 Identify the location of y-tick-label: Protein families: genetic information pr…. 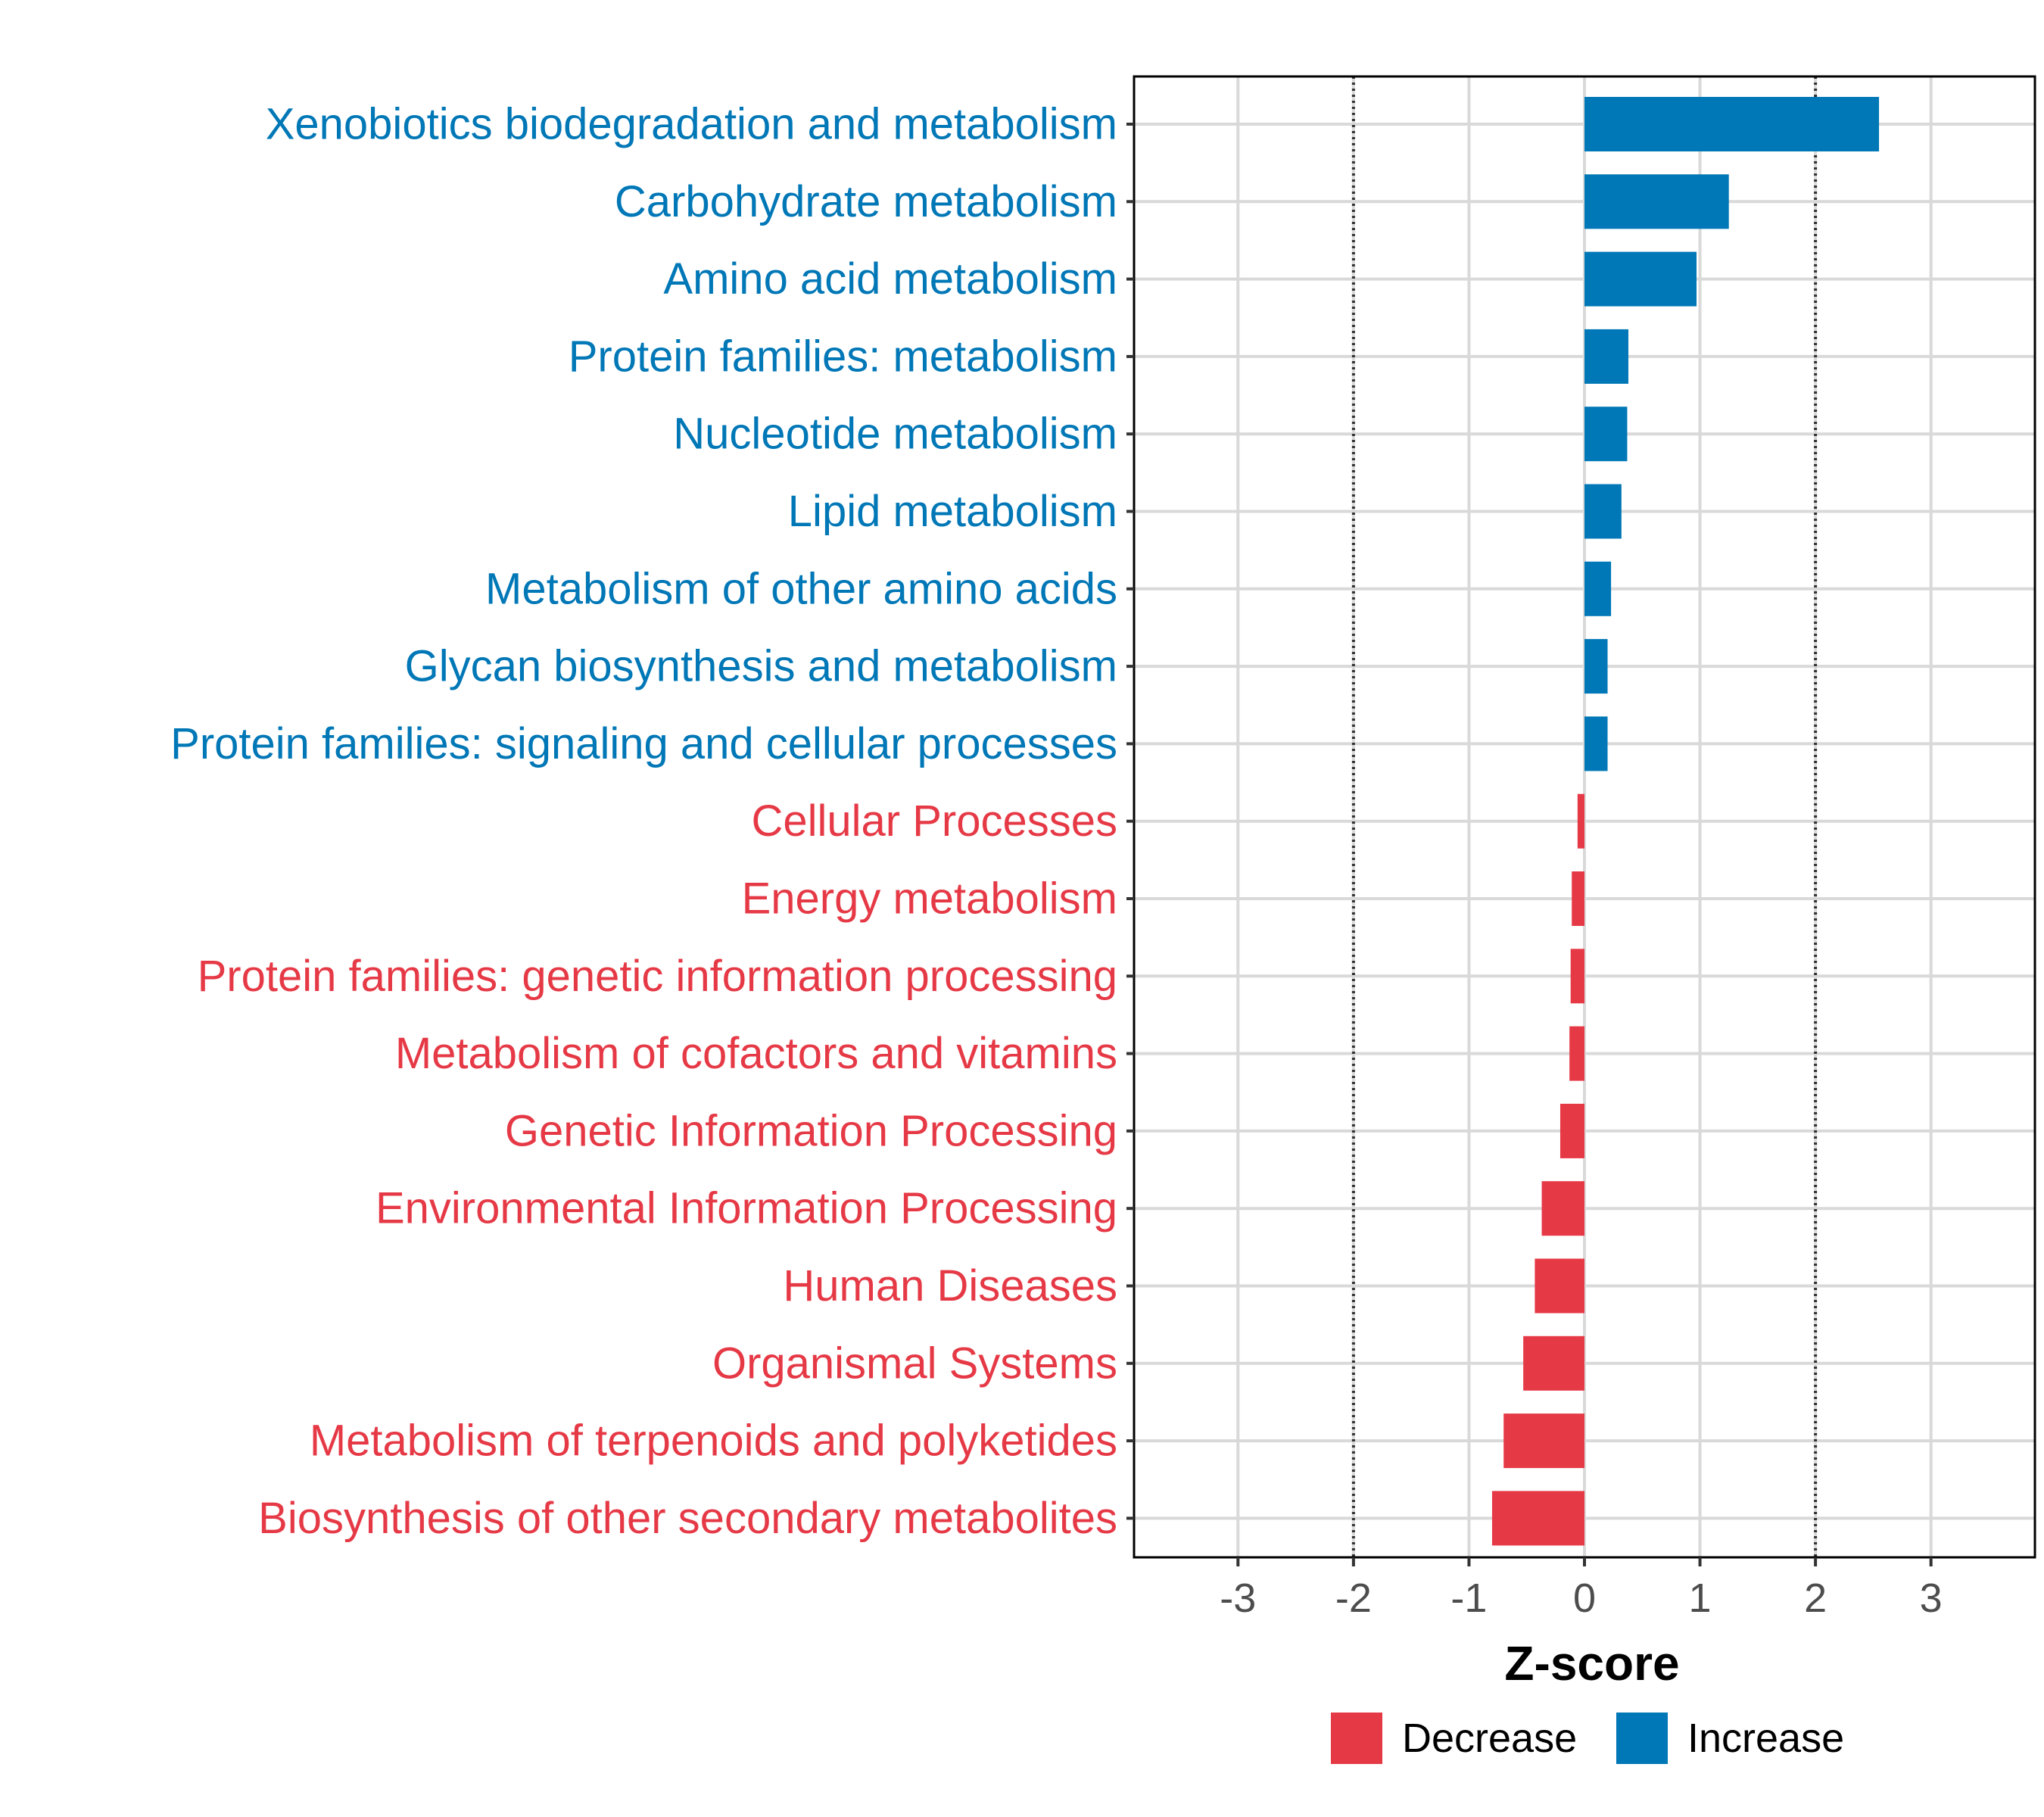
(657, 976).